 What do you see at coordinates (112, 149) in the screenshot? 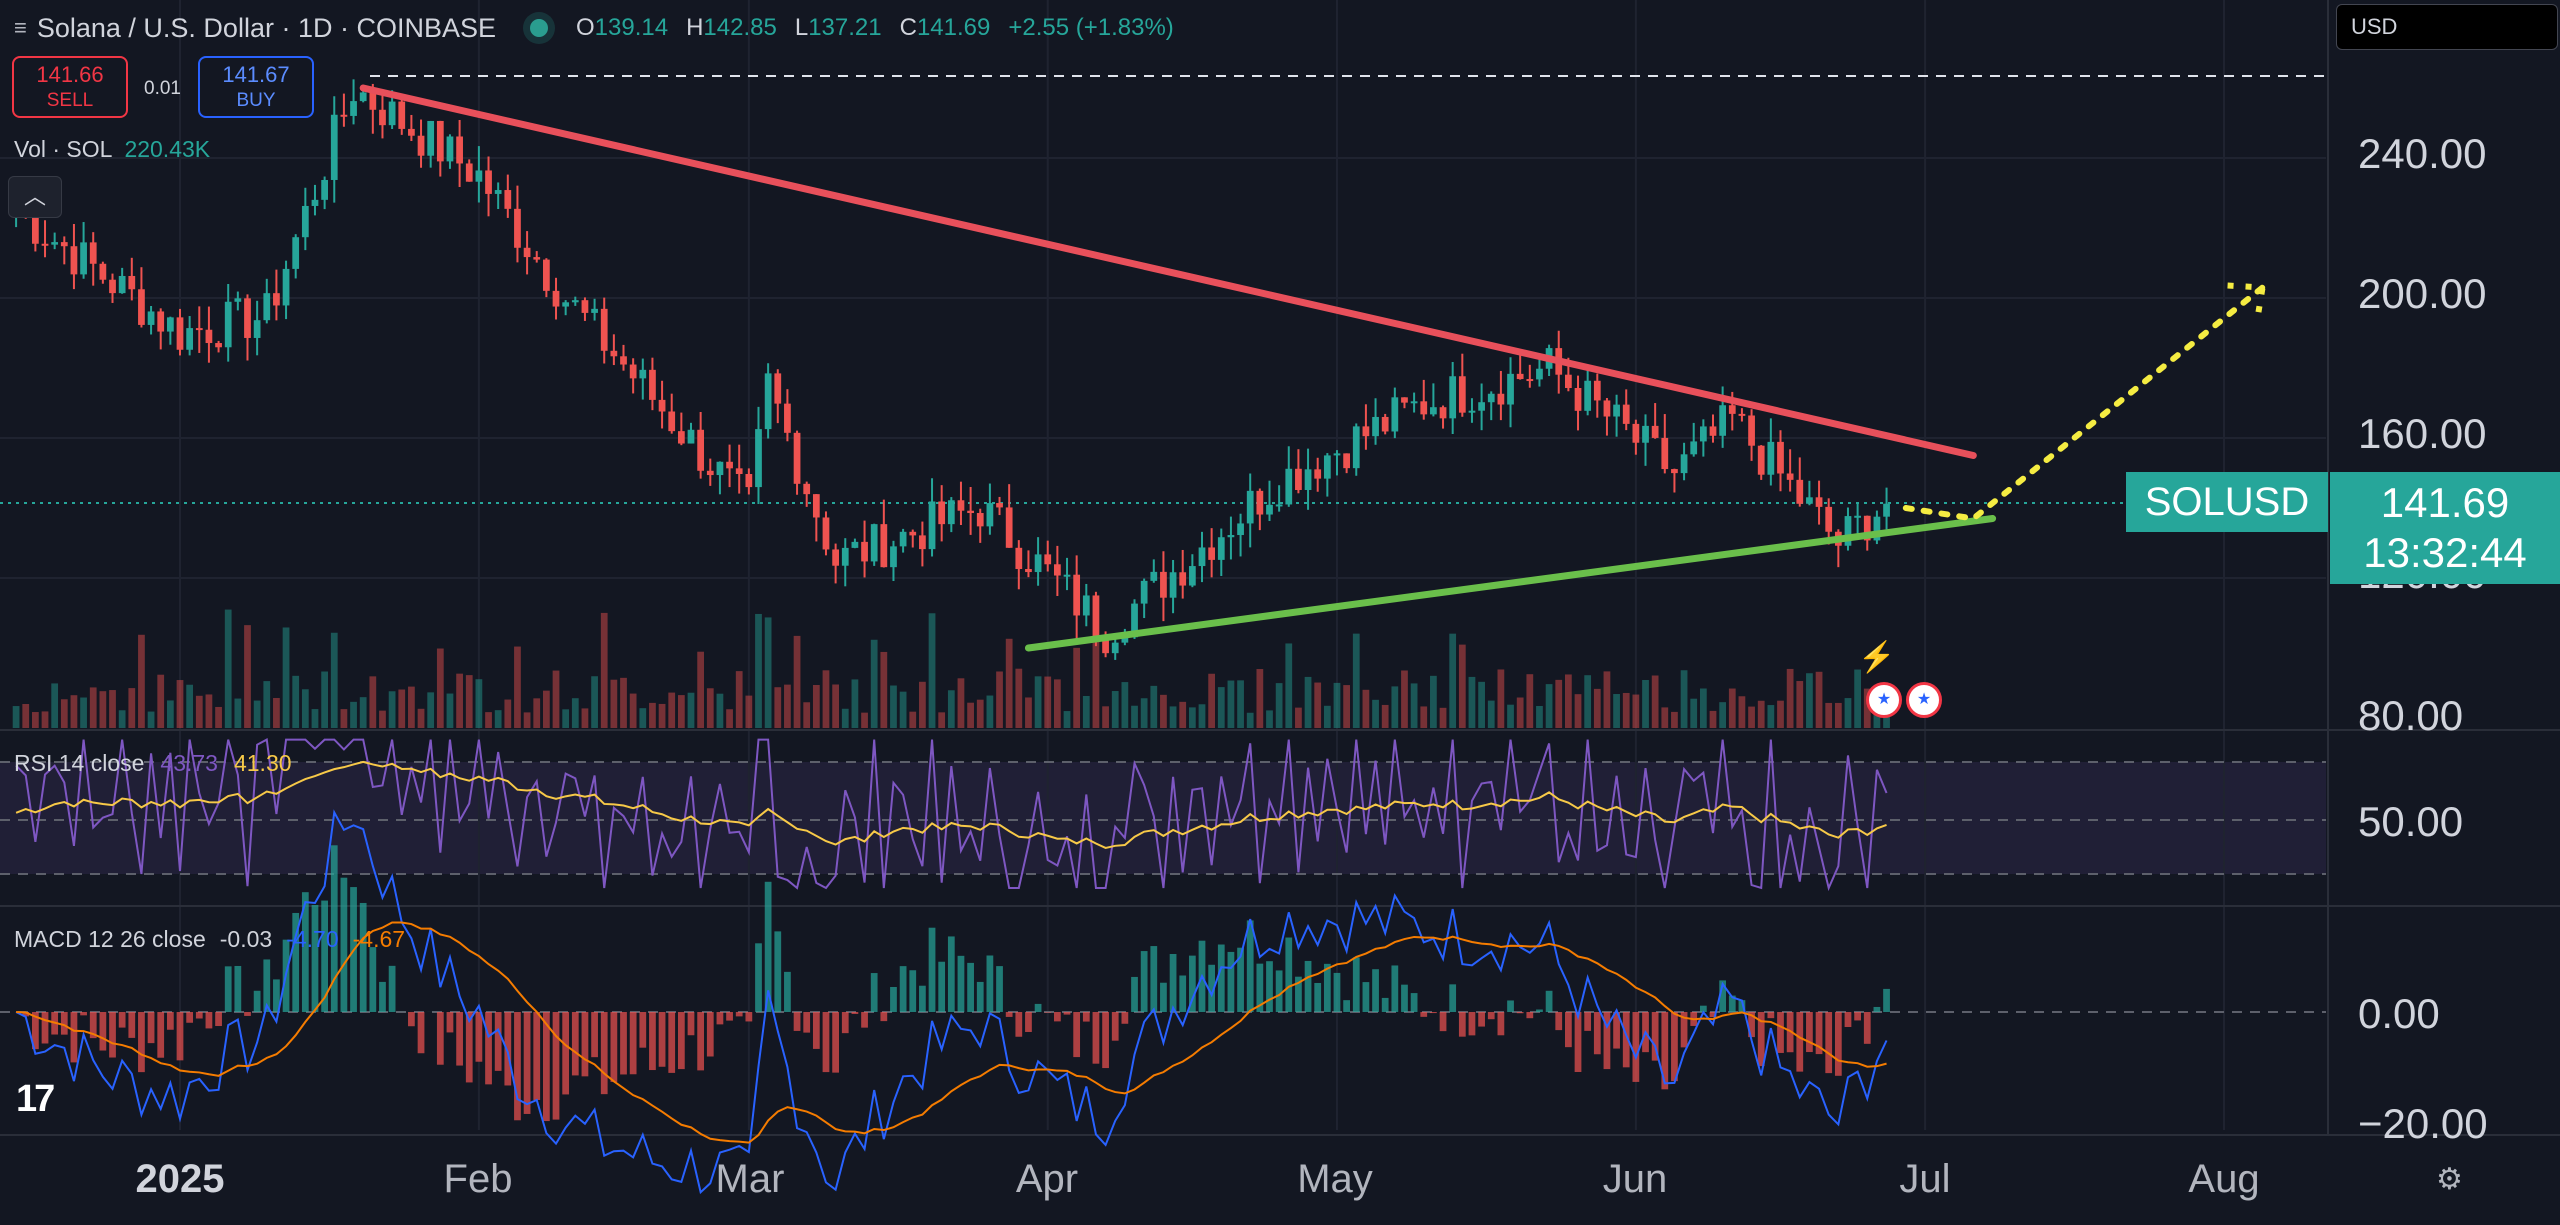
I see `volume-legend: Vol · SOL 220.43K` at bounding box center [112, 149].